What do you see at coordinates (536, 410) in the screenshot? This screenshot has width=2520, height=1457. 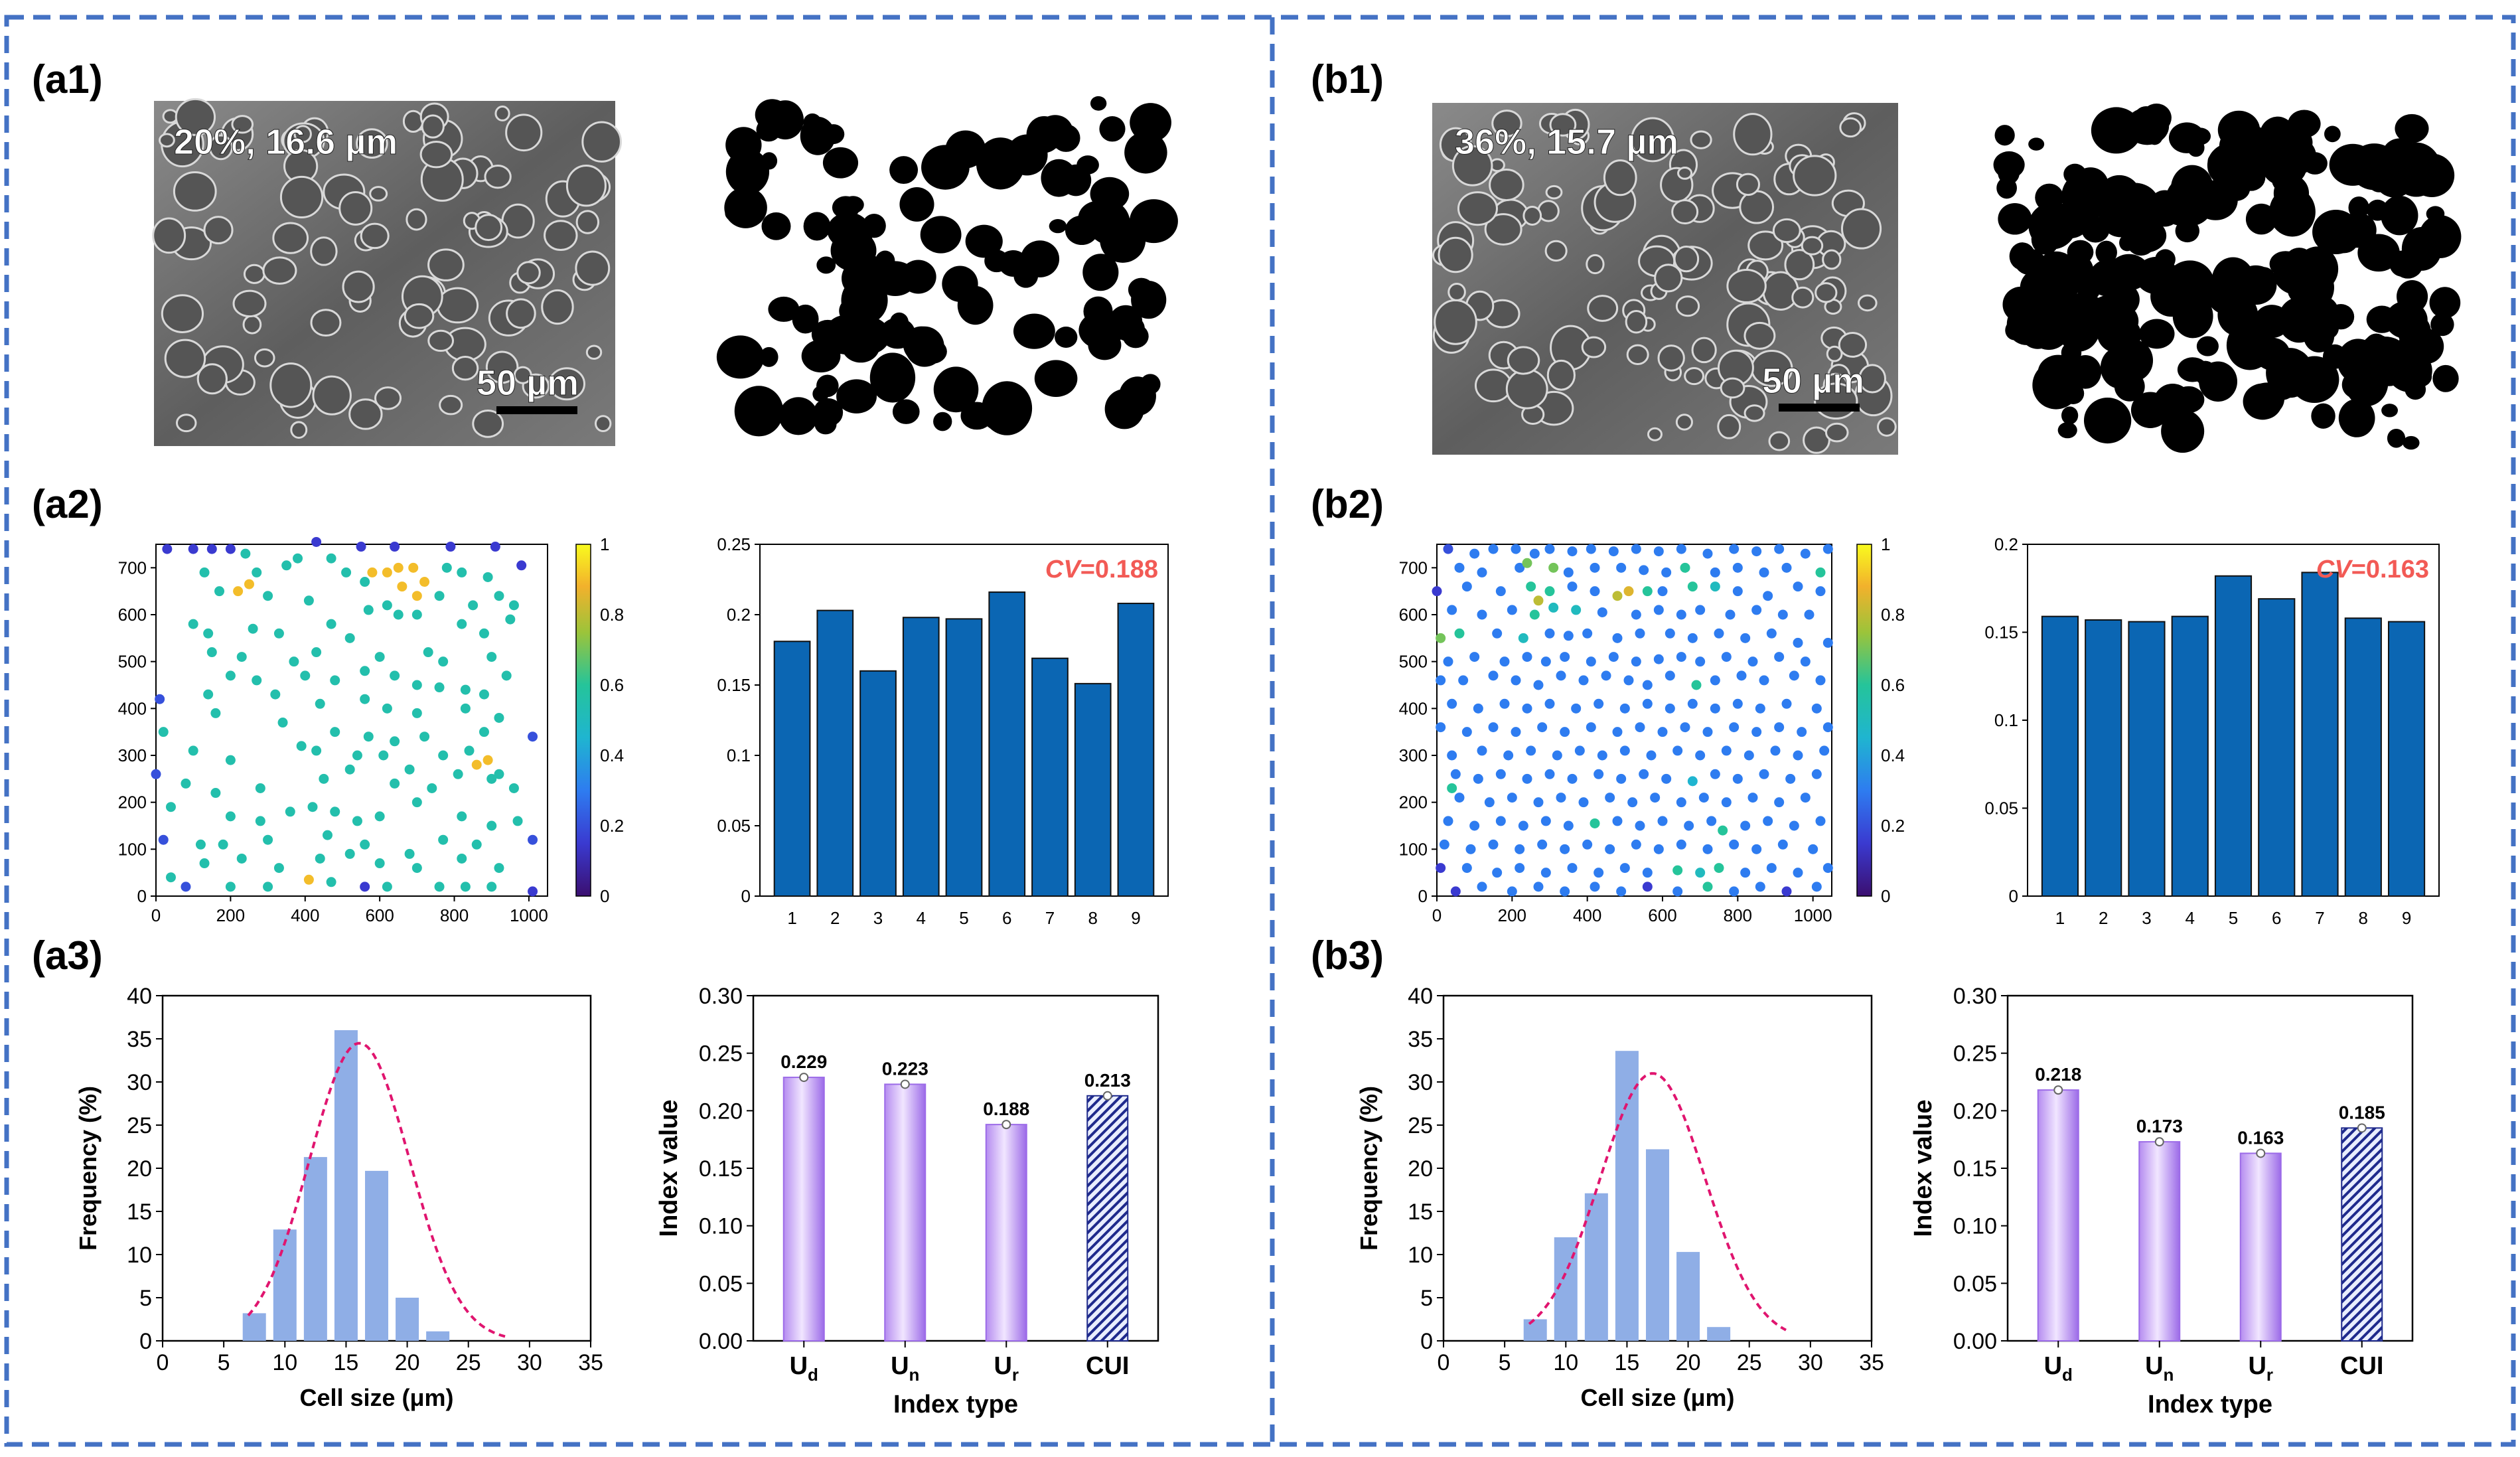 I see `scale-bar-a1` at bounding box center [536, 410].